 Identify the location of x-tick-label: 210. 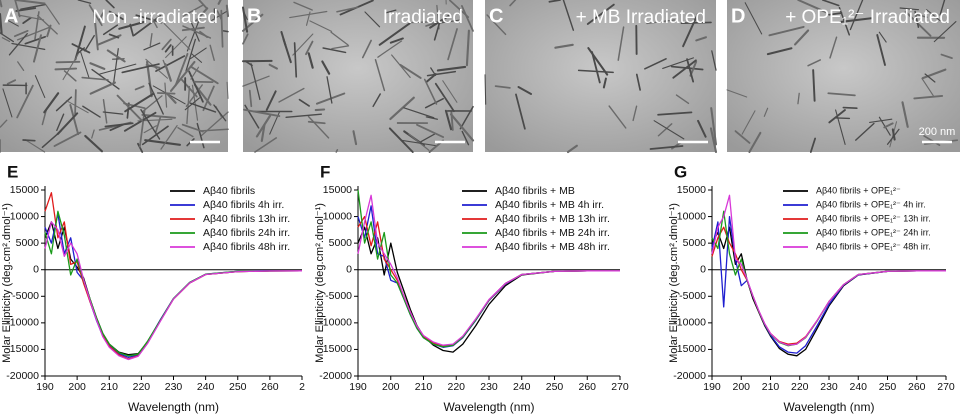
(424, 387).